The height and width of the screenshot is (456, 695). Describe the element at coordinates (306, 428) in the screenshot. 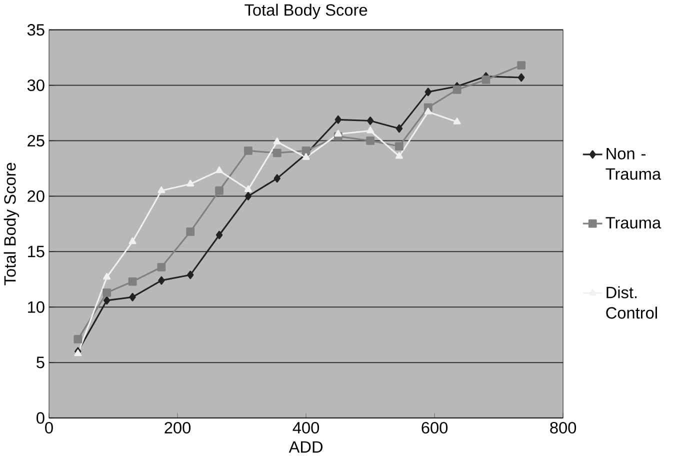

I see `x-tick-label: 400` at that location.